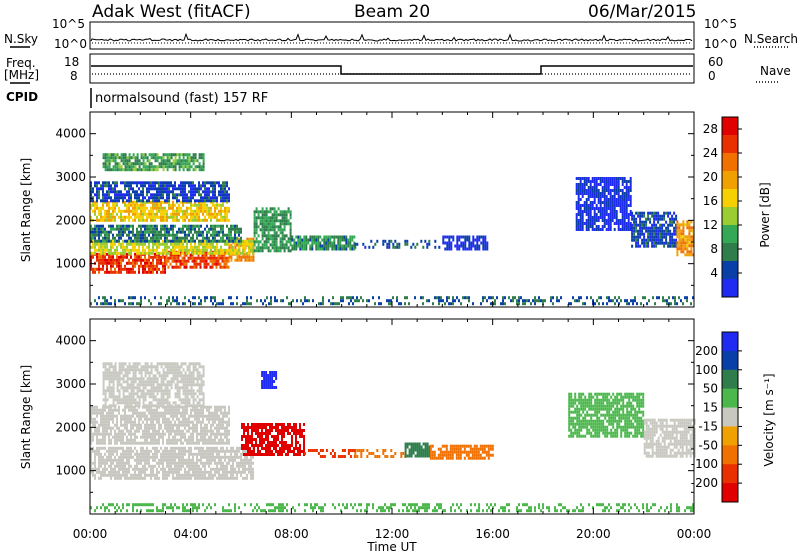 The height and width of the screenshot is (554, 800). What do you see at coordinates (21, 39) in the screenshot?
I see `nsky-label: N.Sky` at bounding box center [21, 39].